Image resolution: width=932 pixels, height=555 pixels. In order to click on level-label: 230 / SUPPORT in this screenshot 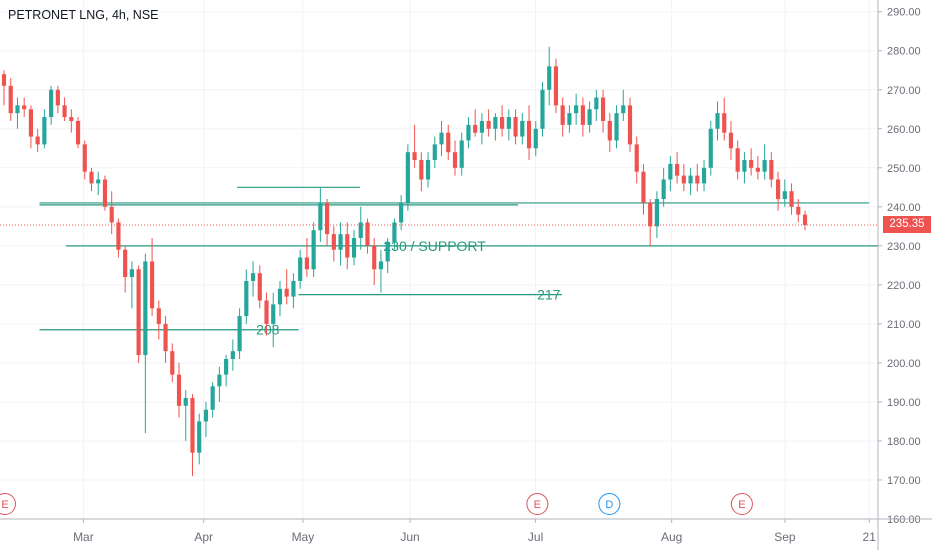, I will do `click(434, 246)`.